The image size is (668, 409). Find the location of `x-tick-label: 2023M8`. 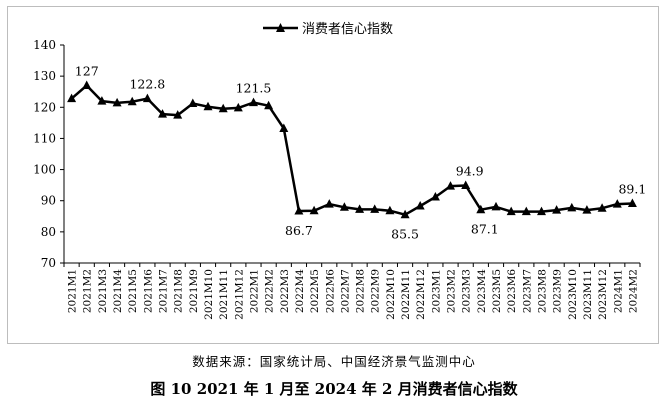

x-tick-label: 2023M8 is located at coordinates (542, 291).